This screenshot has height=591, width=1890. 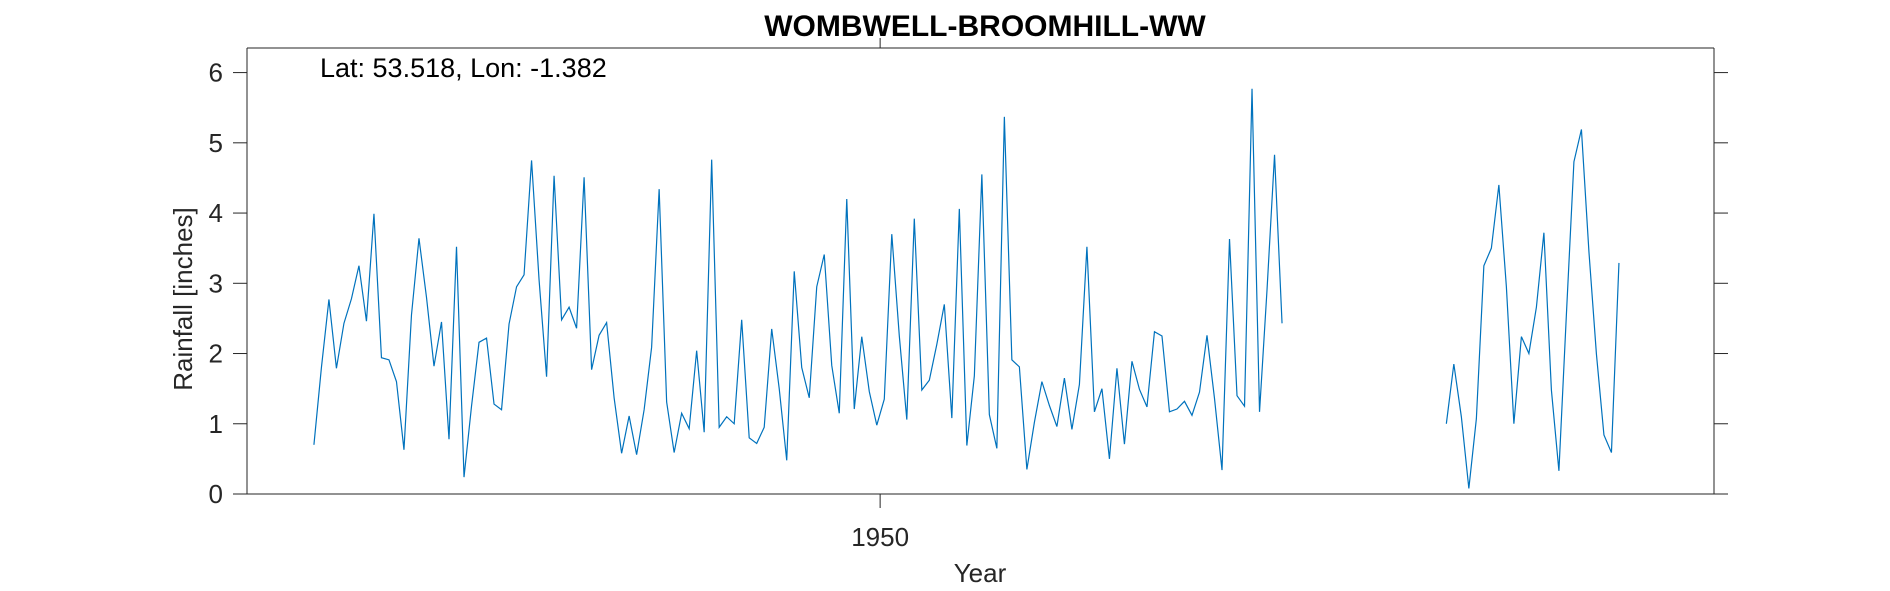 What do you see at coordinates (980, 573) in the screenshot?
I see `x-axis-label: Year` at bounding box center [980, 573].